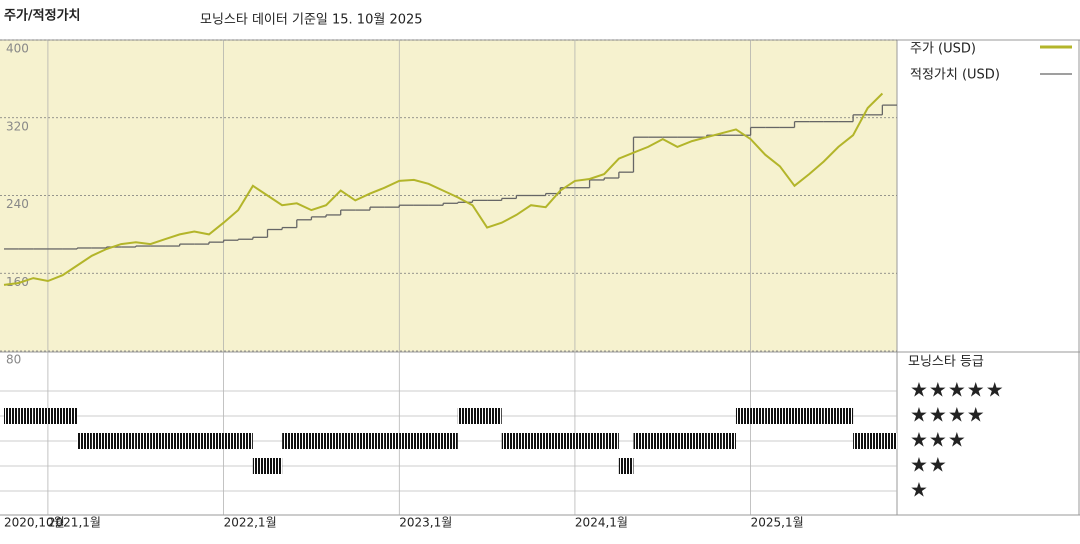 The width and height of the screenshot is (1080, 544). I want to click on x-tick-label: 2024,1월, so click(601, 523).